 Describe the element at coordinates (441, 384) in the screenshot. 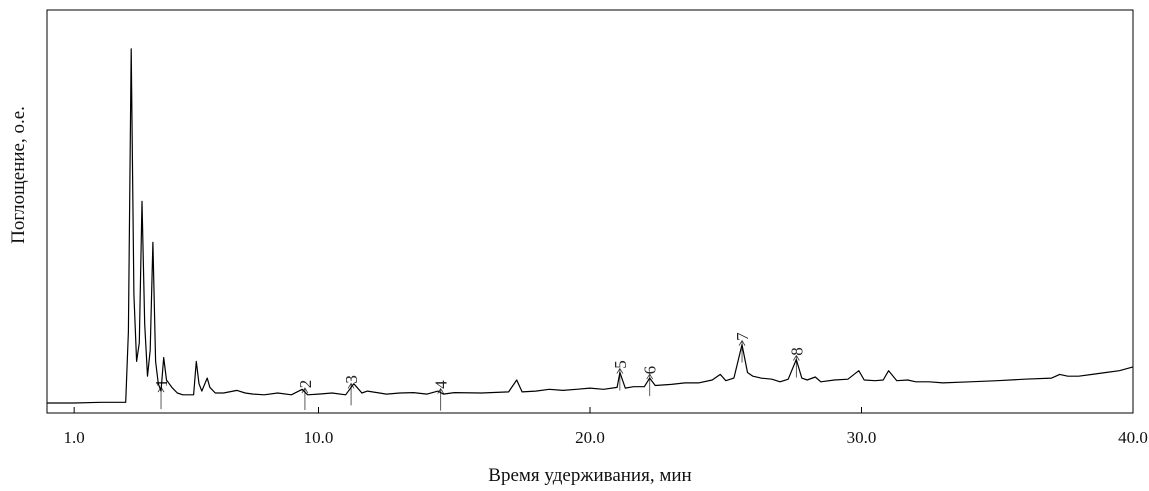

I see `peak-label: 4` at that location.